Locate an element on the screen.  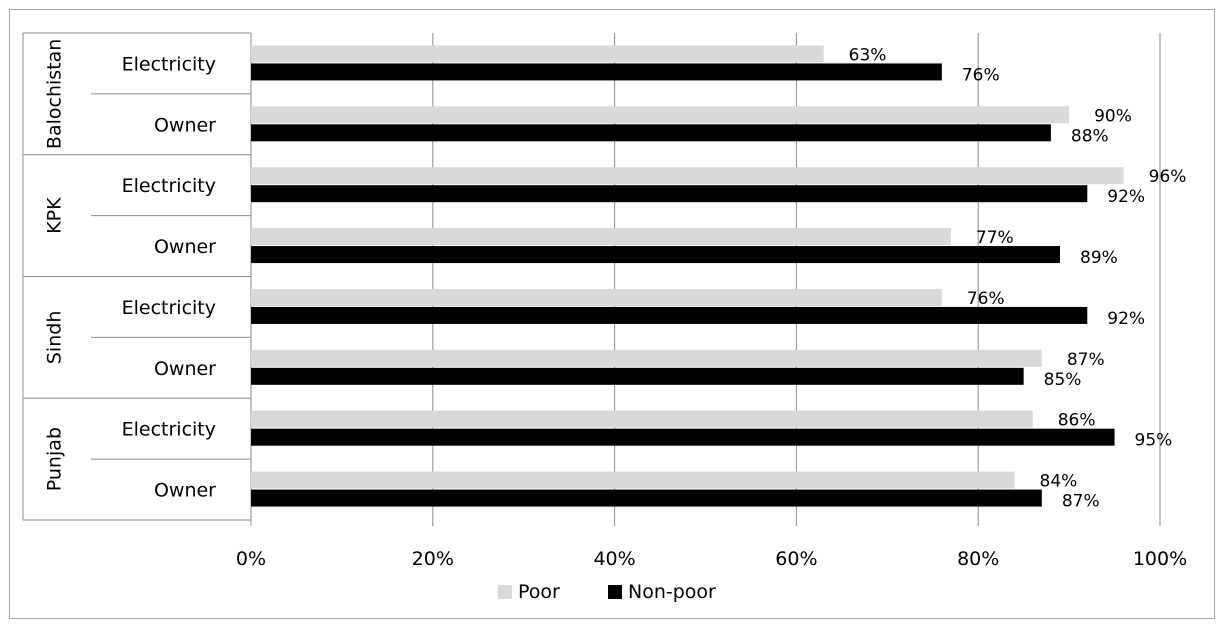
x-tick-label: 20% is located at coordinates (433, 559).